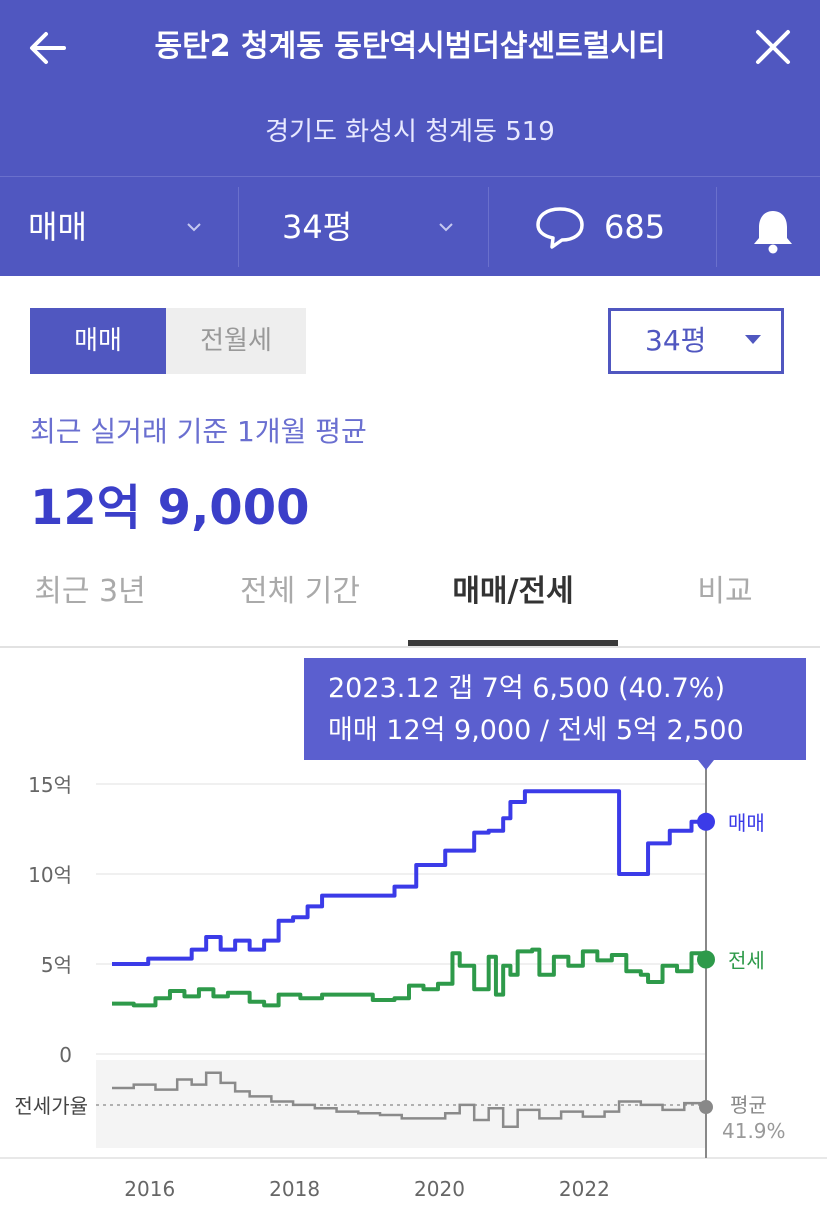 This screenshot has height=1205, width=827. What do you see at coordinates (513, 643) in the screenshot?
I see `active-tab-indicator` at bounding box center [513, 643].